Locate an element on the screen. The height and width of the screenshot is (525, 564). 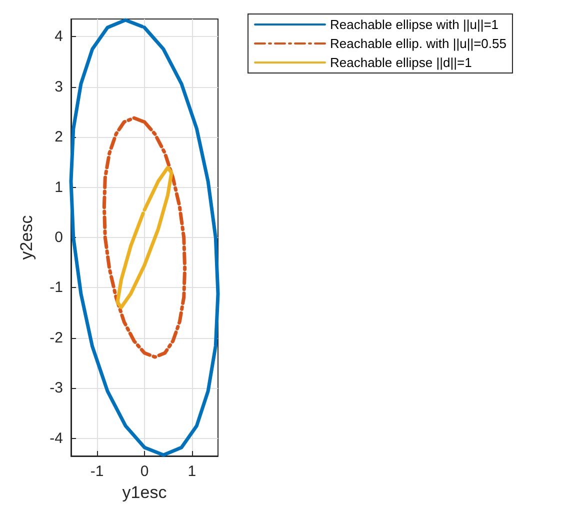
y-tick-label: -4 is located at coordinates (56, 438).